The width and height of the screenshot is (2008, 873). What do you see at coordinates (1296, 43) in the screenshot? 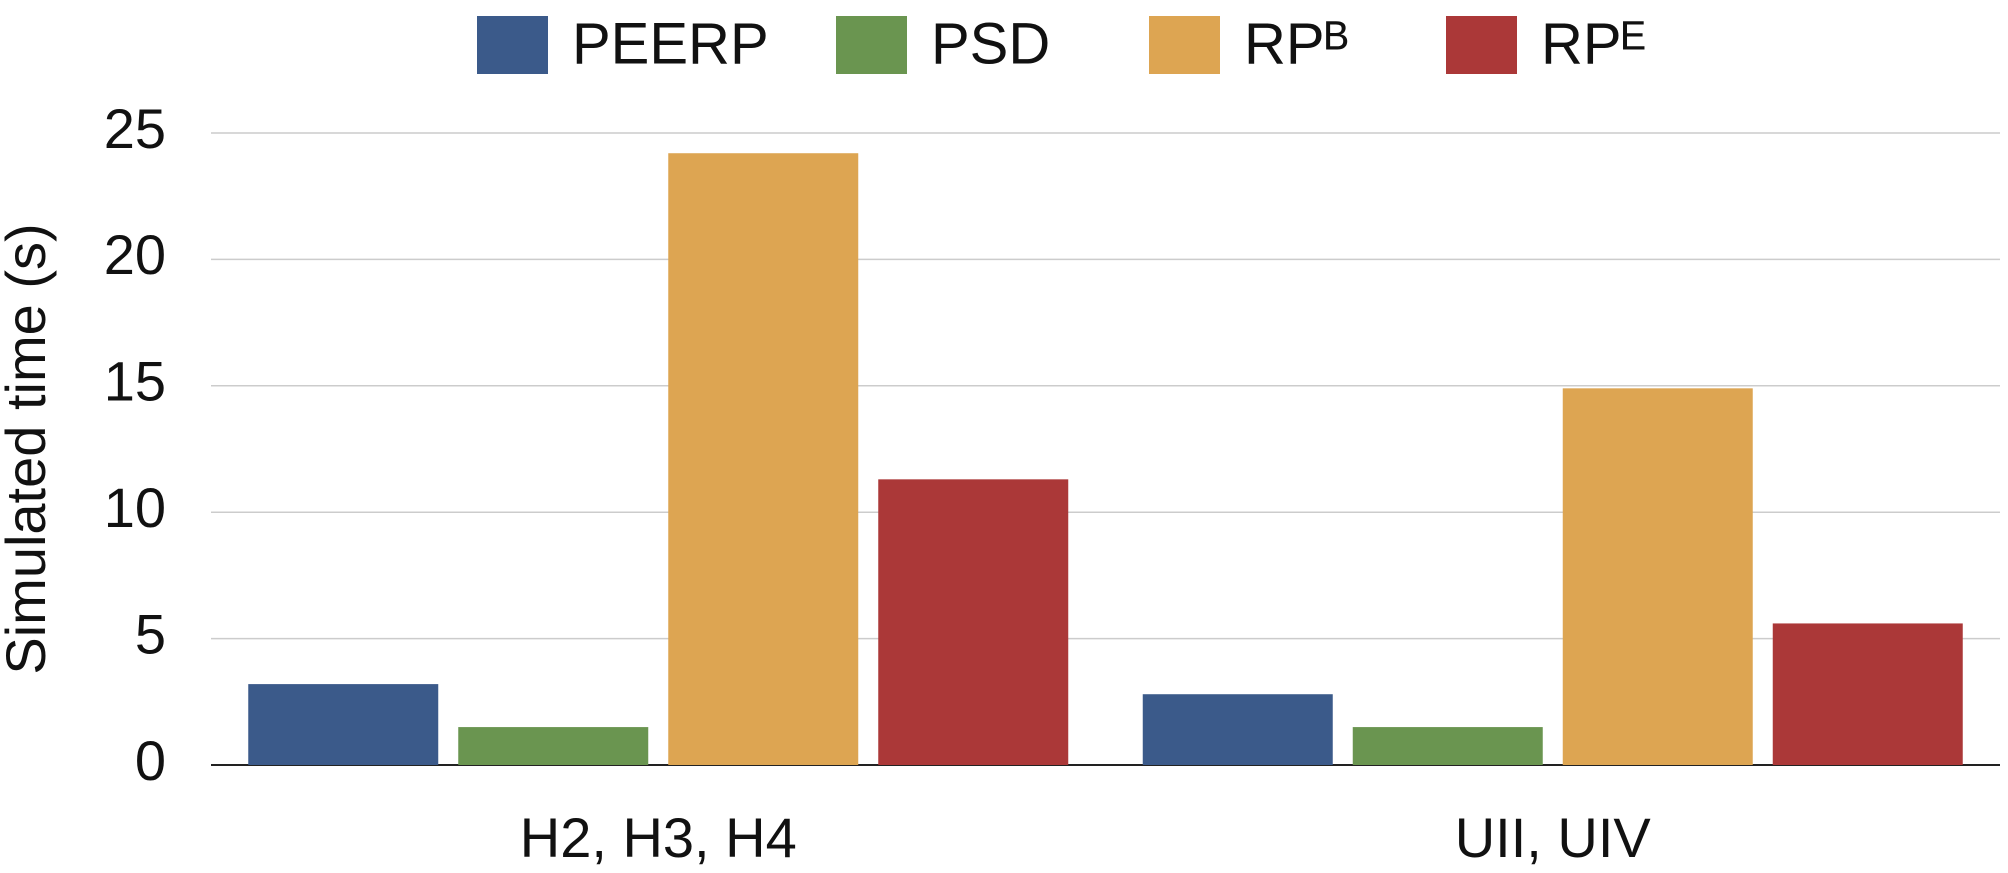
I see `legend-text: RPᴮ` at bounding box center [1296, 43].